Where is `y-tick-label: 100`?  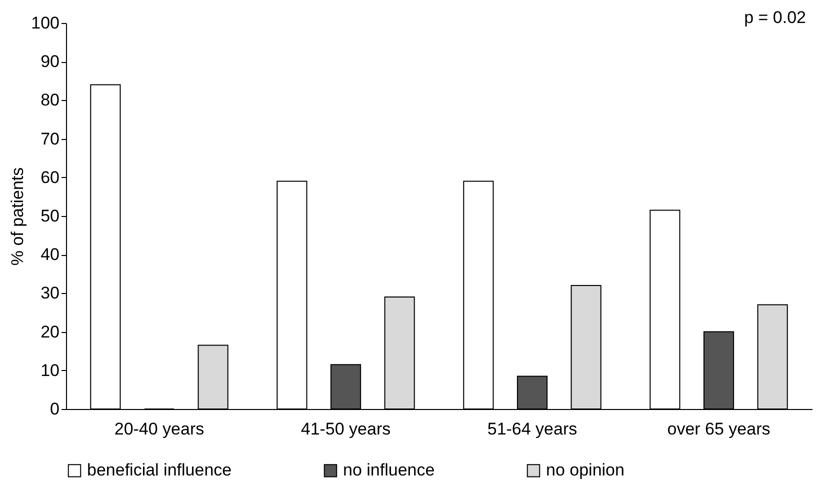
y-tick-label: 100 is located at coordinates (45, 23).